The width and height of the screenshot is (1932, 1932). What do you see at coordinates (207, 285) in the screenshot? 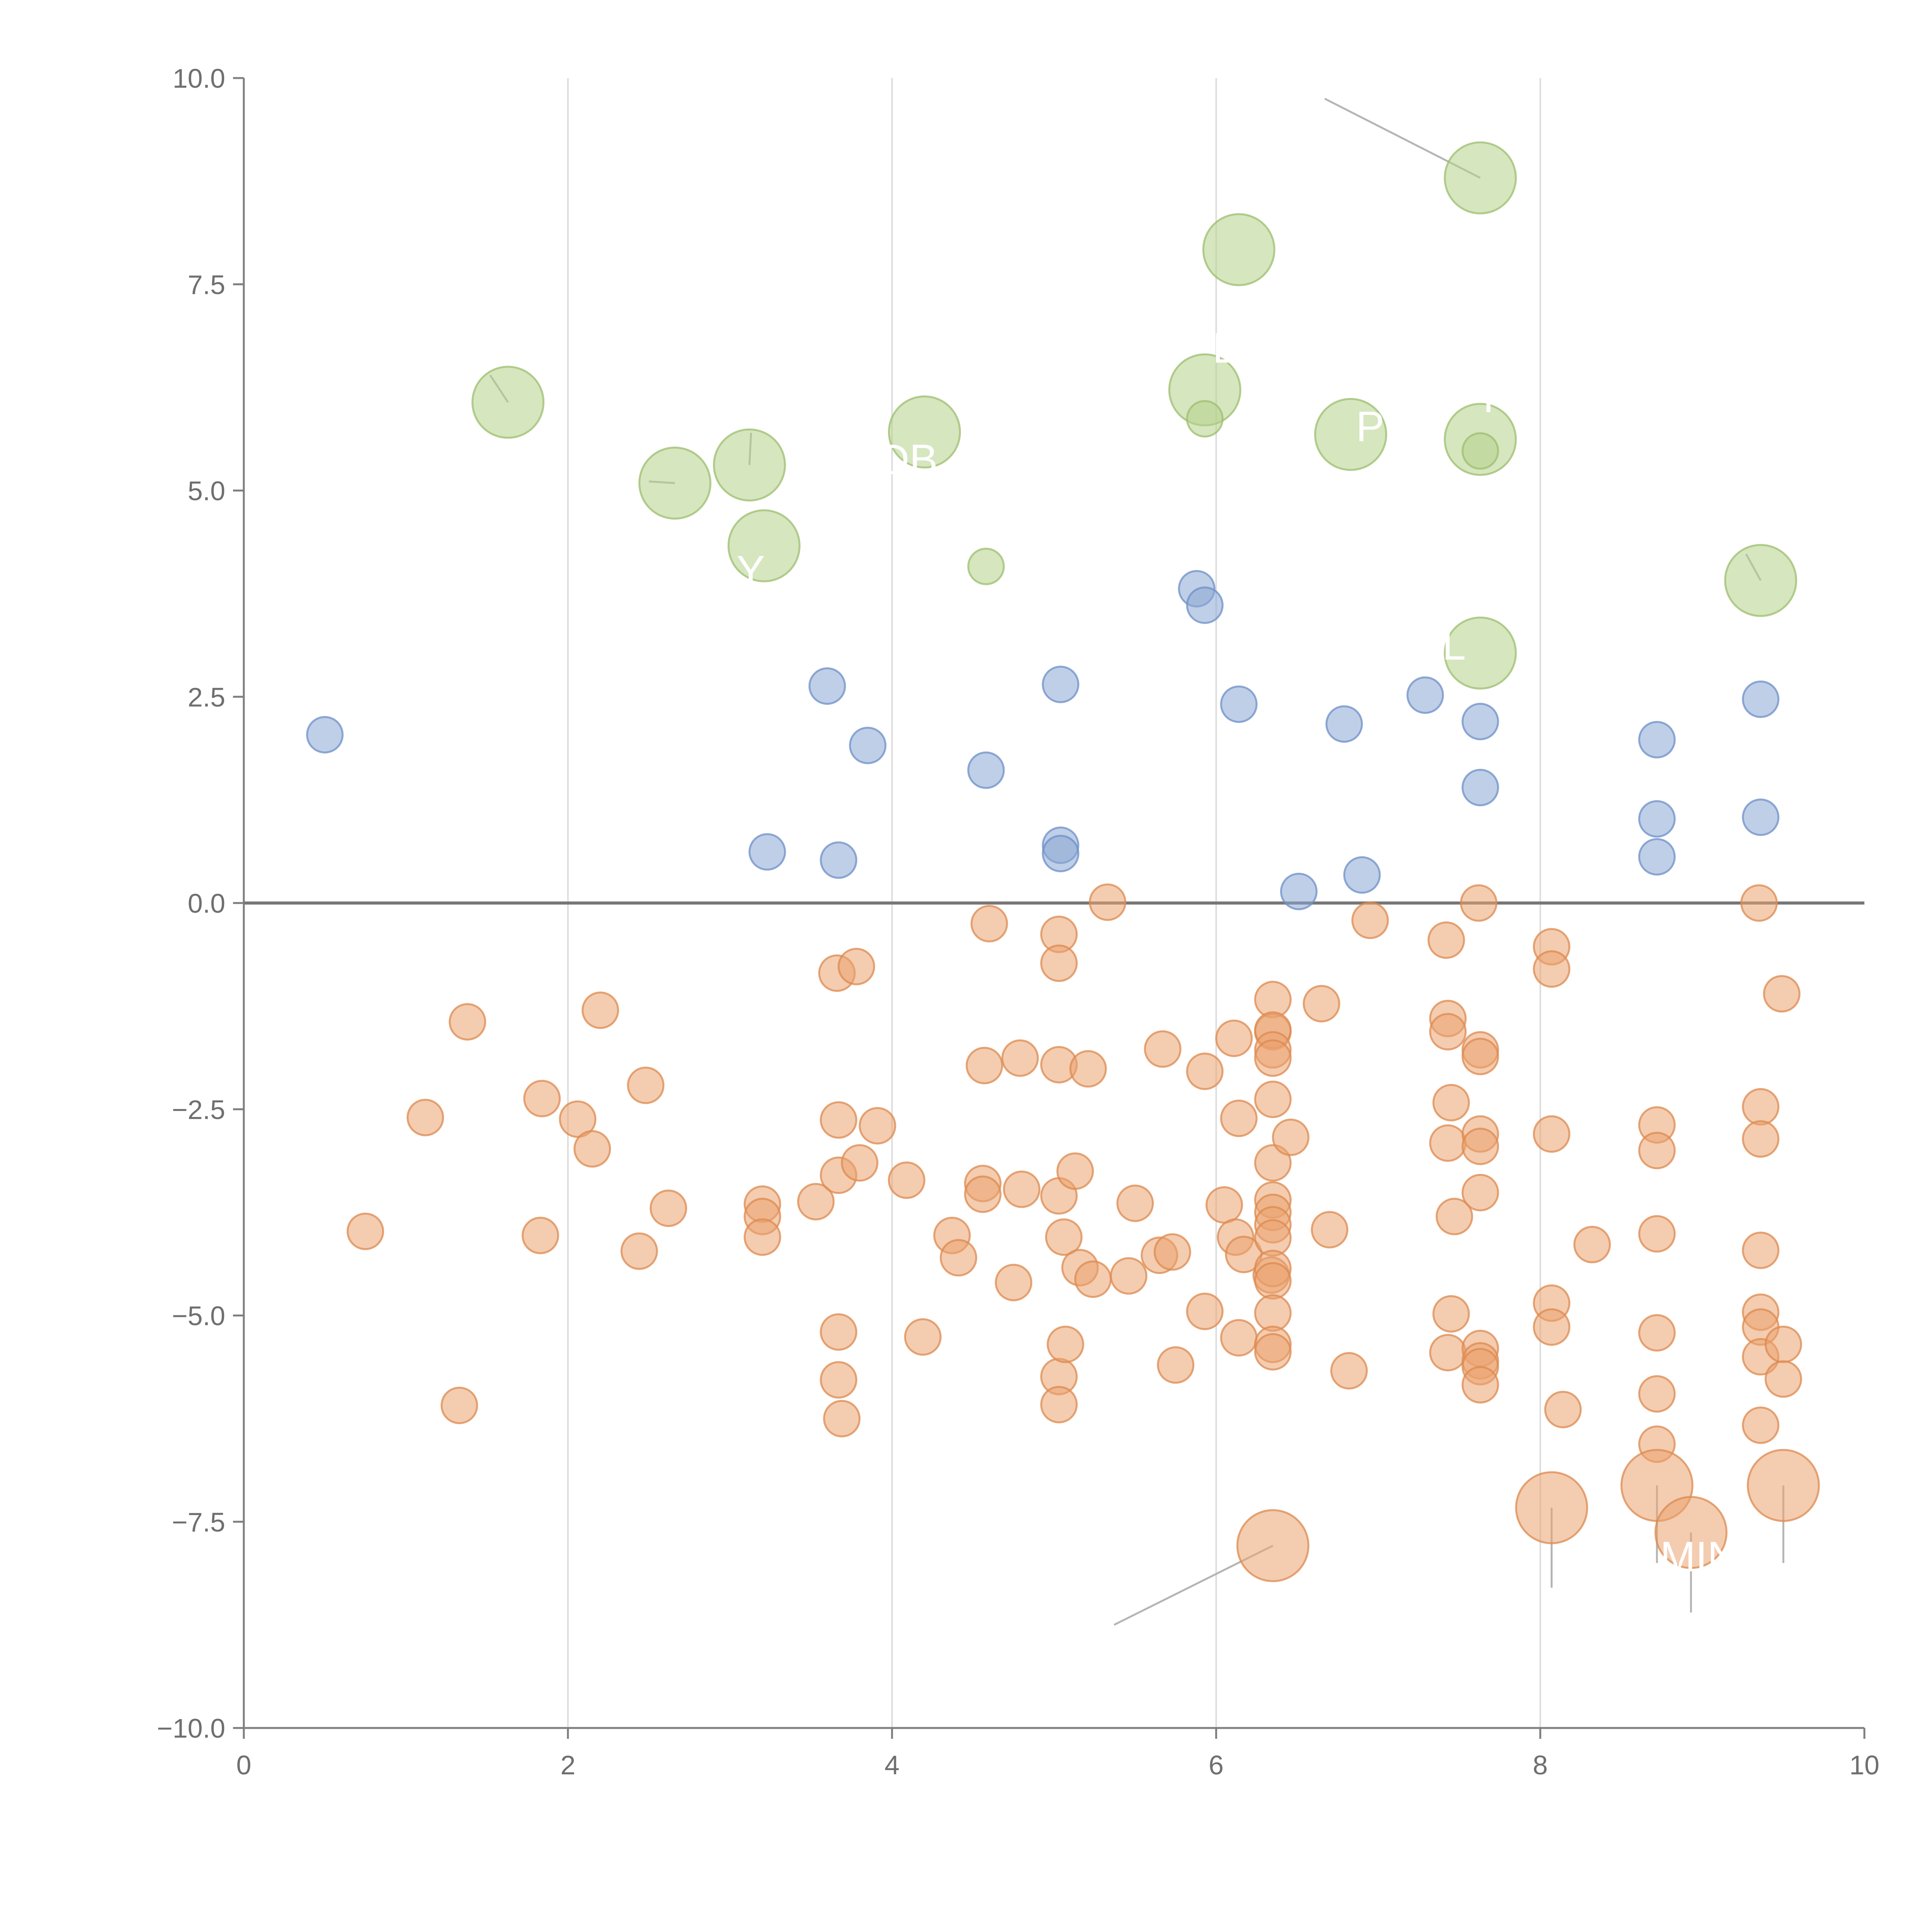
I see `y-tick-label: 7.5` at bounding box center [207, 285].